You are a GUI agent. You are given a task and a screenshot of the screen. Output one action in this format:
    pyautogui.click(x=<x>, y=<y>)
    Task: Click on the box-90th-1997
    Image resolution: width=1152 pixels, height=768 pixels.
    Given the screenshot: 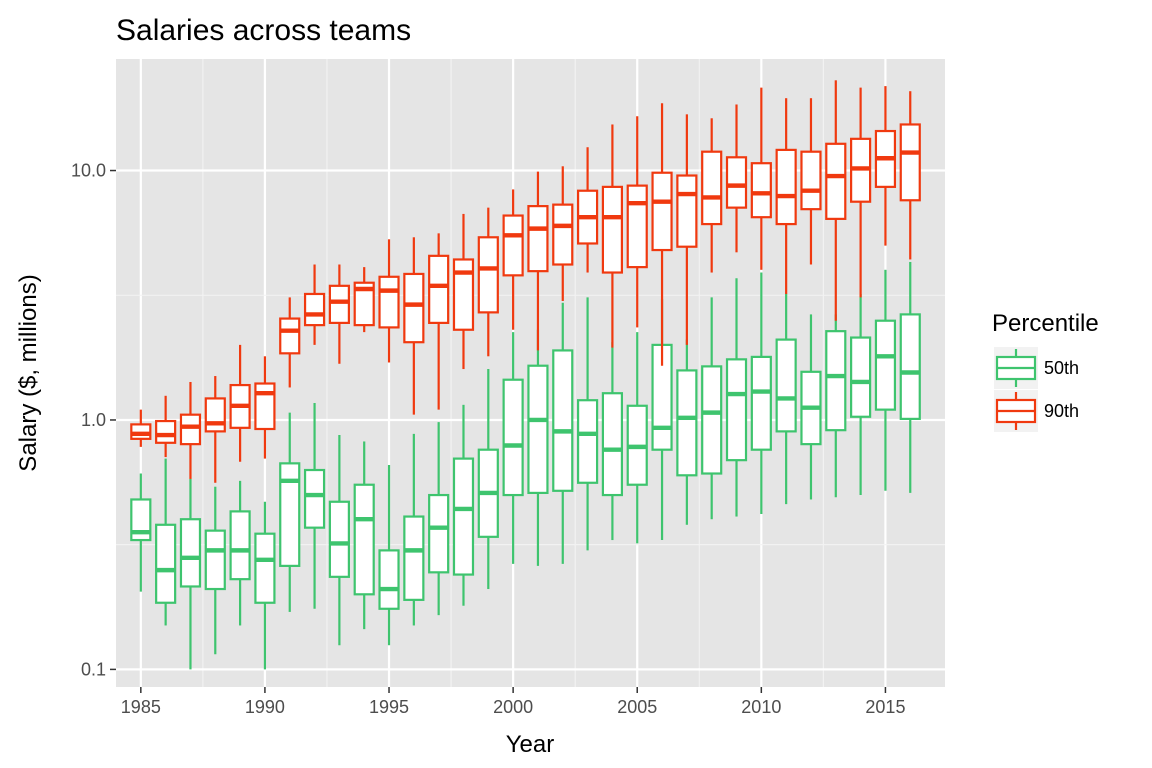 What is the action you would take?
    pyautogui.click(x=439, y=321)
    